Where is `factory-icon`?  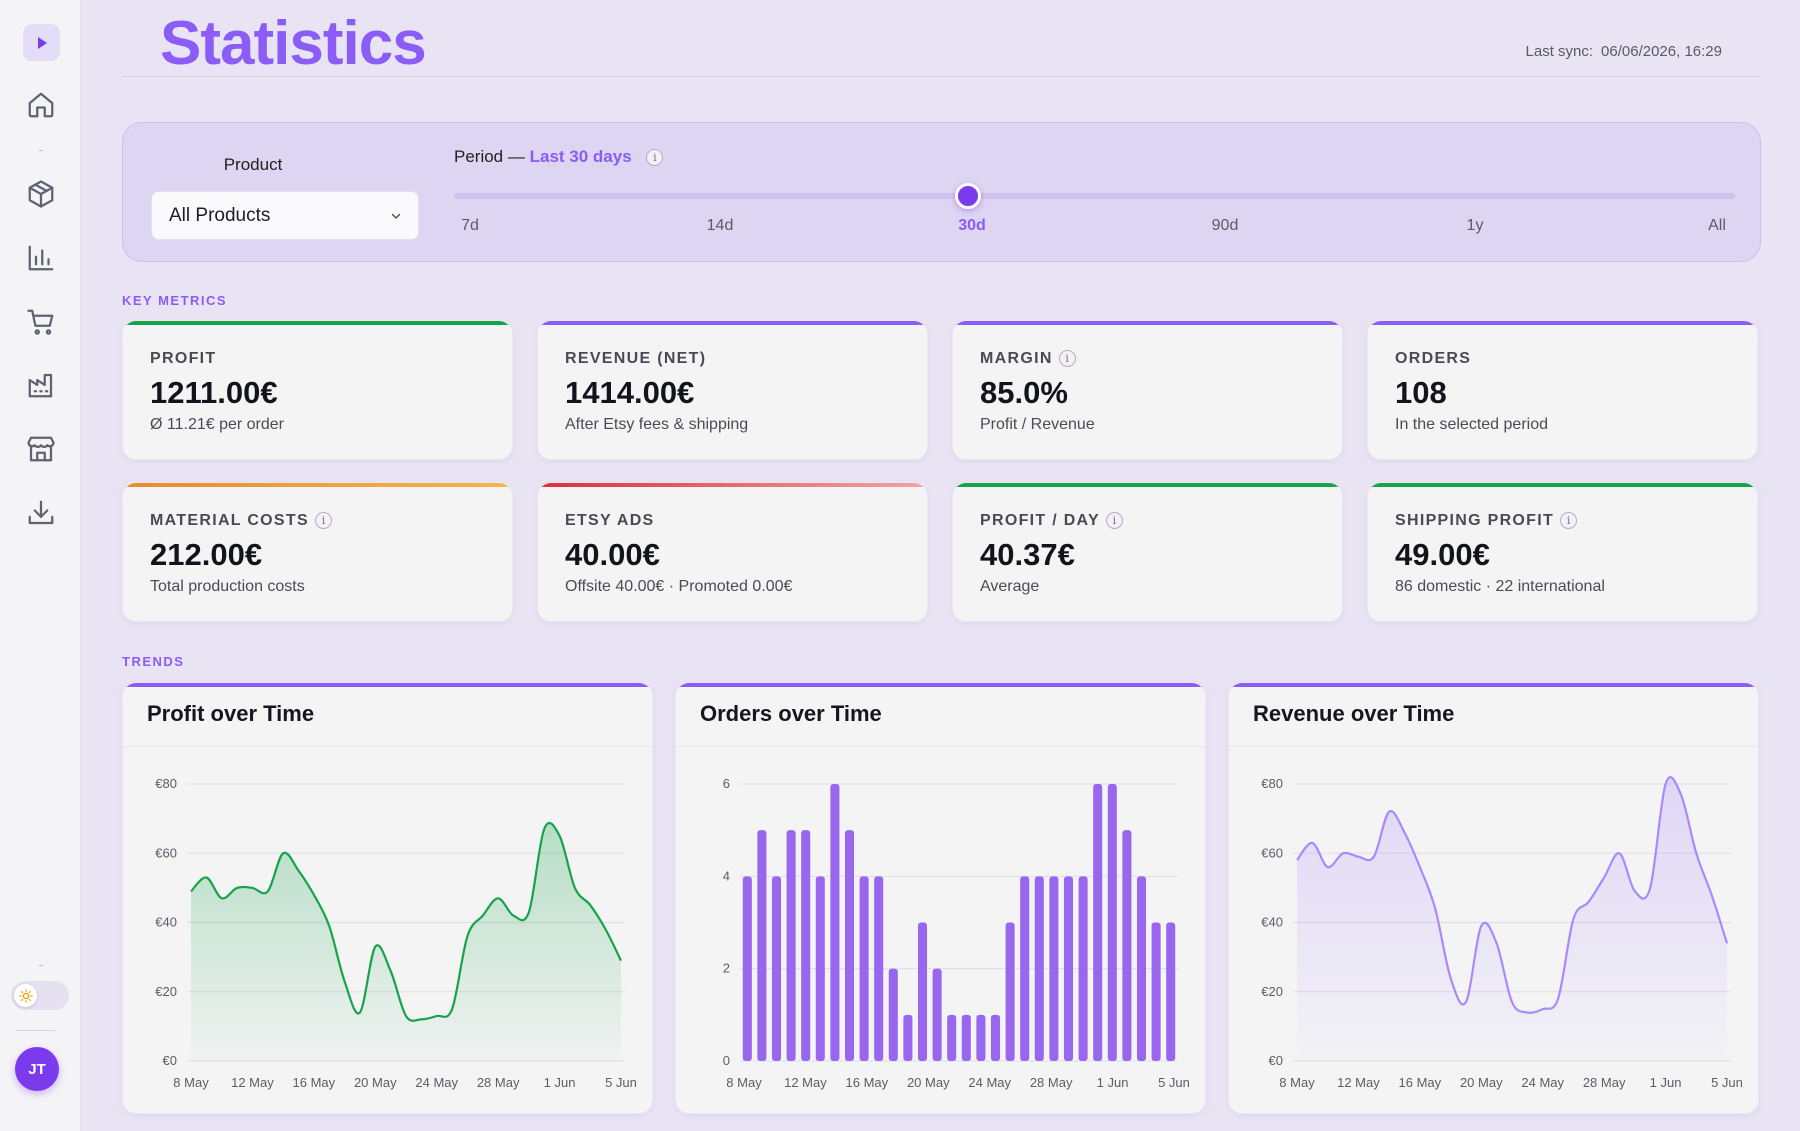
factory-icon is located at coordinates (41, 385).